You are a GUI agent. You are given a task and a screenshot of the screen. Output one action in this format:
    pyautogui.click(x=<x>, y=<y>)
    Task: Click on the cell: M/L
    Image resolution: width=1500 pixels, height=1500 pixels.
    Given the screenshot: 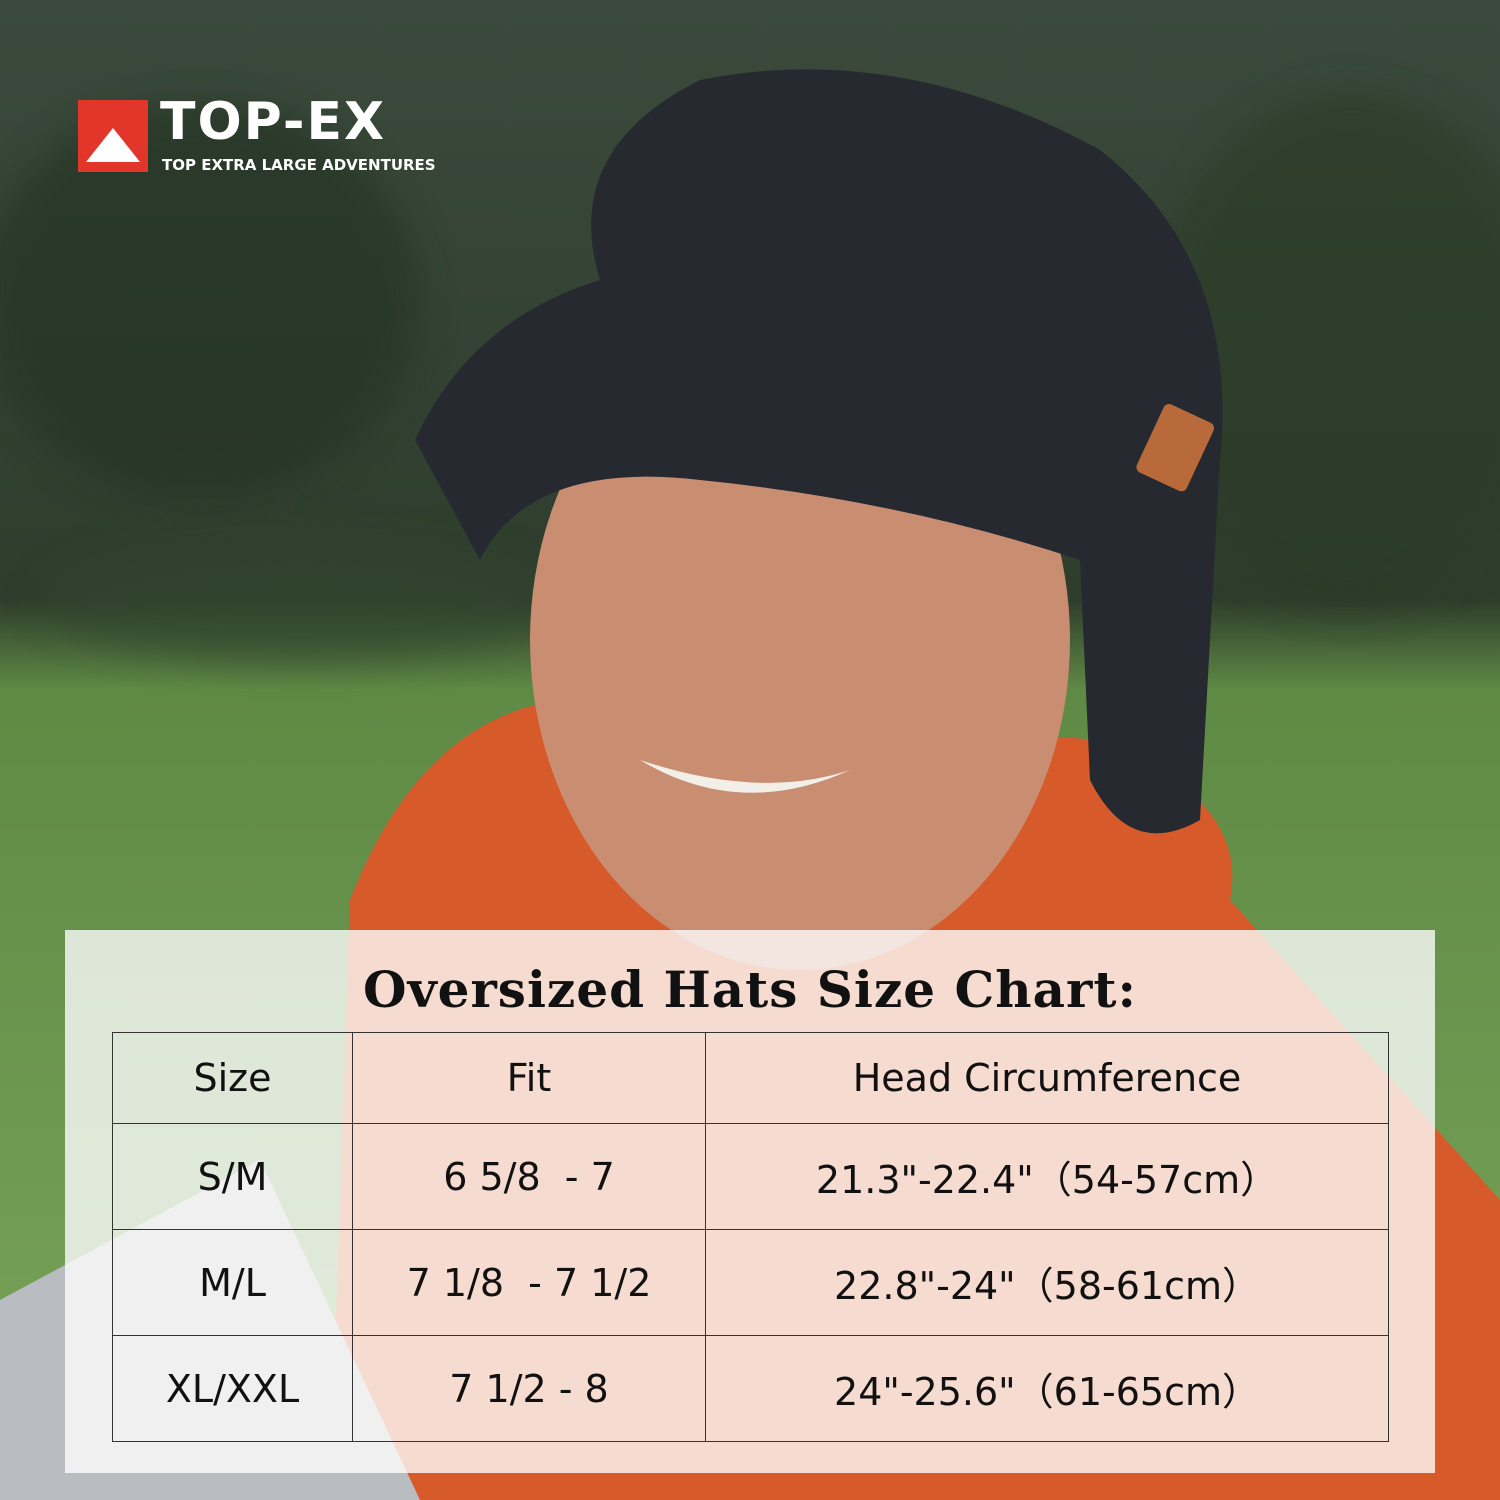 What is the action you would take?
    pyautogui.click(x=232, y=1282)
    